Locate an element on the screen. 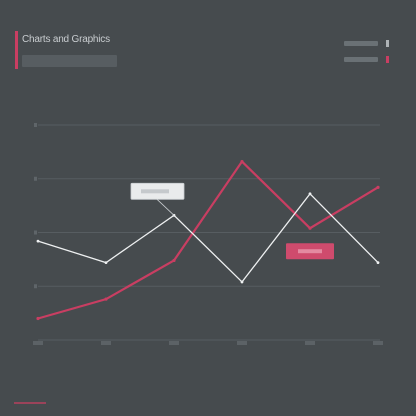  callout-red-text is located at coordinates (310, 251).